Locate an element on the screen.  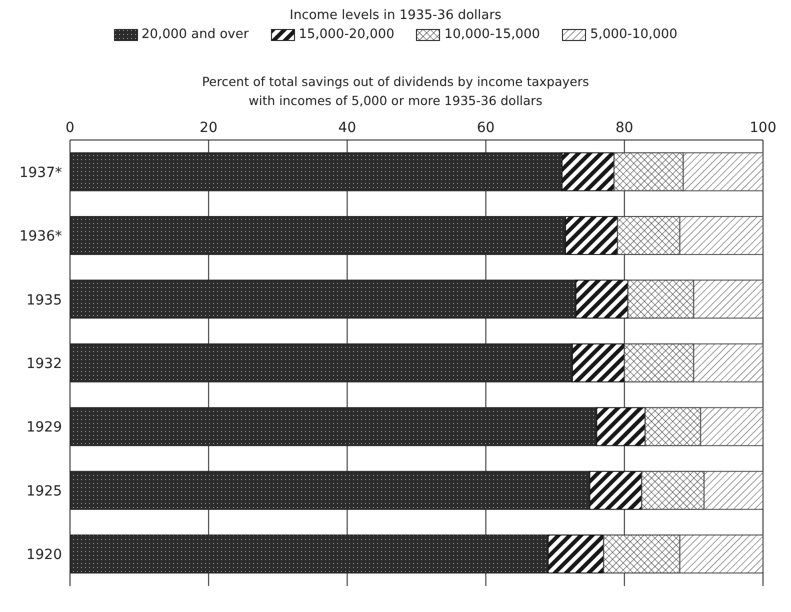
x-tick-label: 60 is located at coordinates (485, 128).